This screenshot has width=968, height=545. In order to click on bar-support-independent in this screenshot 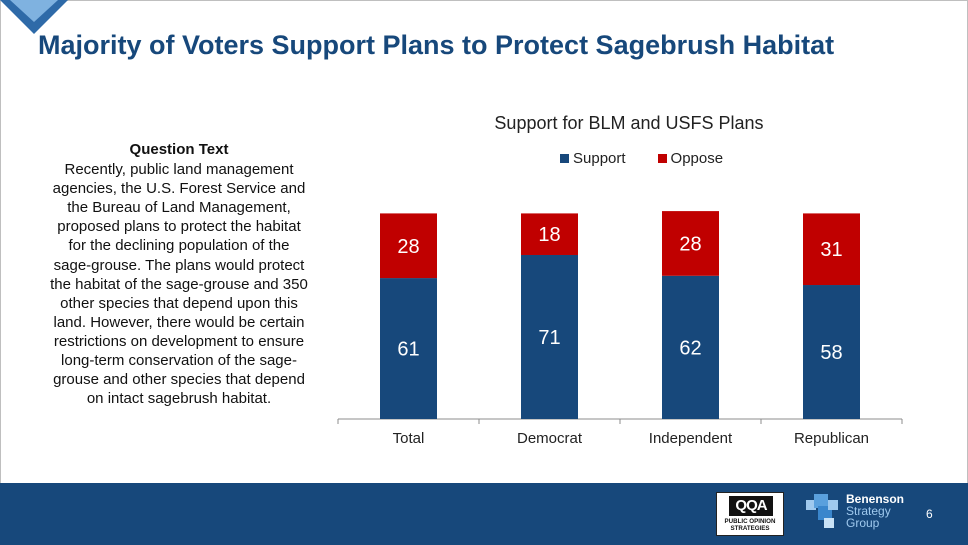, I will do `click(690, 347)`.